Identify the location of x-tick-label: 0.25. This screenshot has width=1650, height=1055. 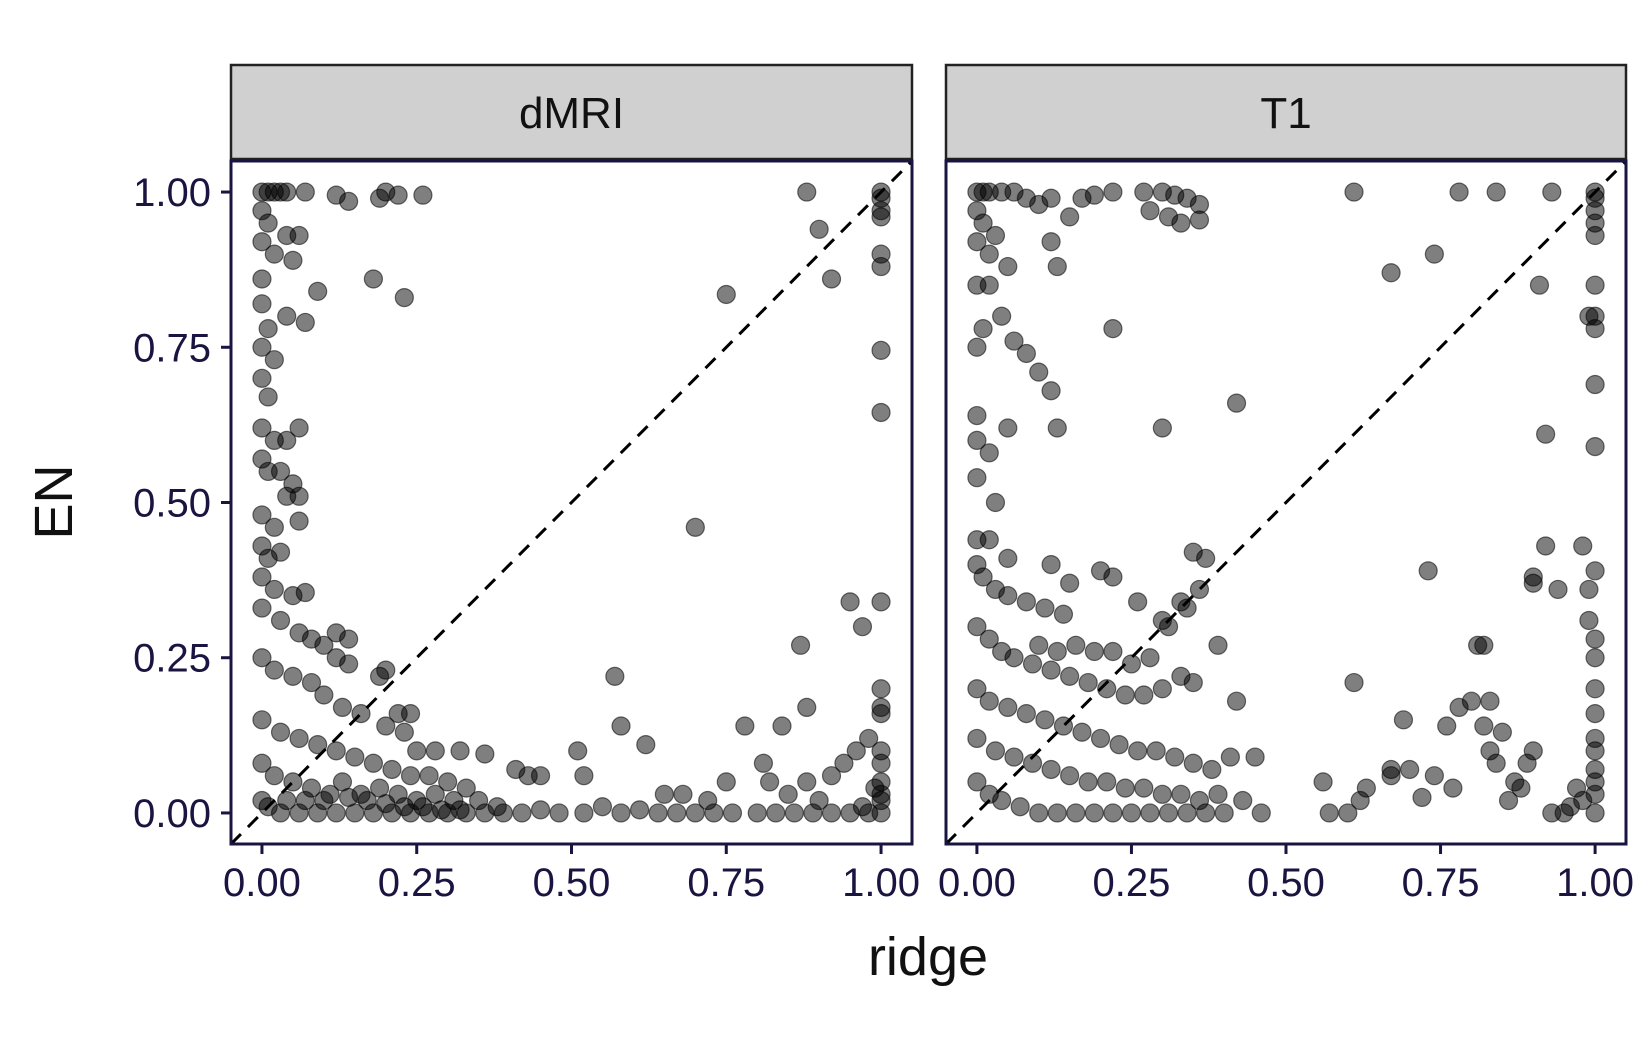
(1132, 883).